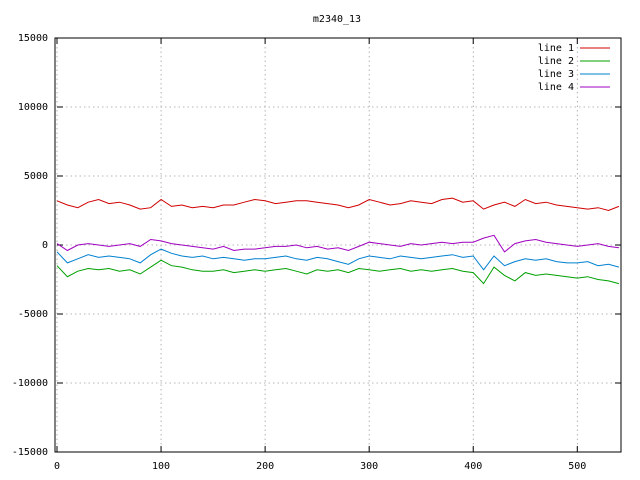 Image resolution: width=640 pixels, height=480 pixels. Describe the element at coordinates (33, 38) in the screenshot. I see `y-tick-label: 15000` at that location.